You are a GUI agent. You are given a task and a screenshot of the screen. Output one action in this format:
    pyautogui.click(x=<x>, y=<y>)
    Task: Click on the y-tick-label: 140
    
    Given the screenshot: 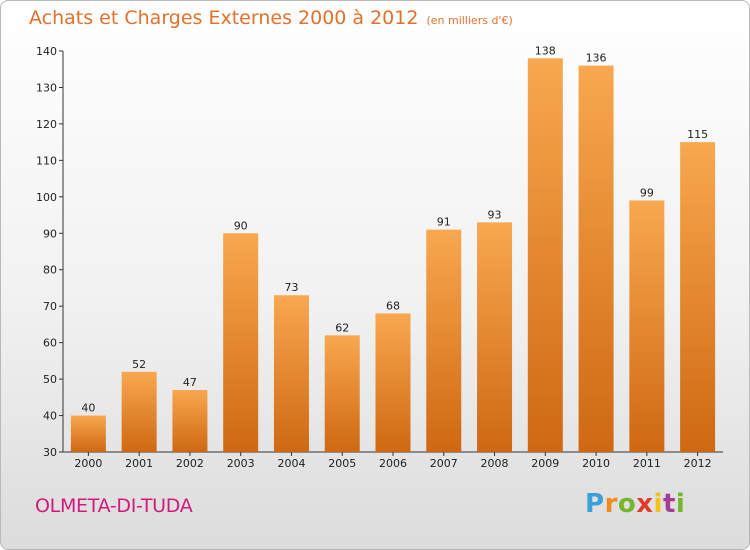 What is the action you would take?
    pyautogui.click(x=46, y=51)
    